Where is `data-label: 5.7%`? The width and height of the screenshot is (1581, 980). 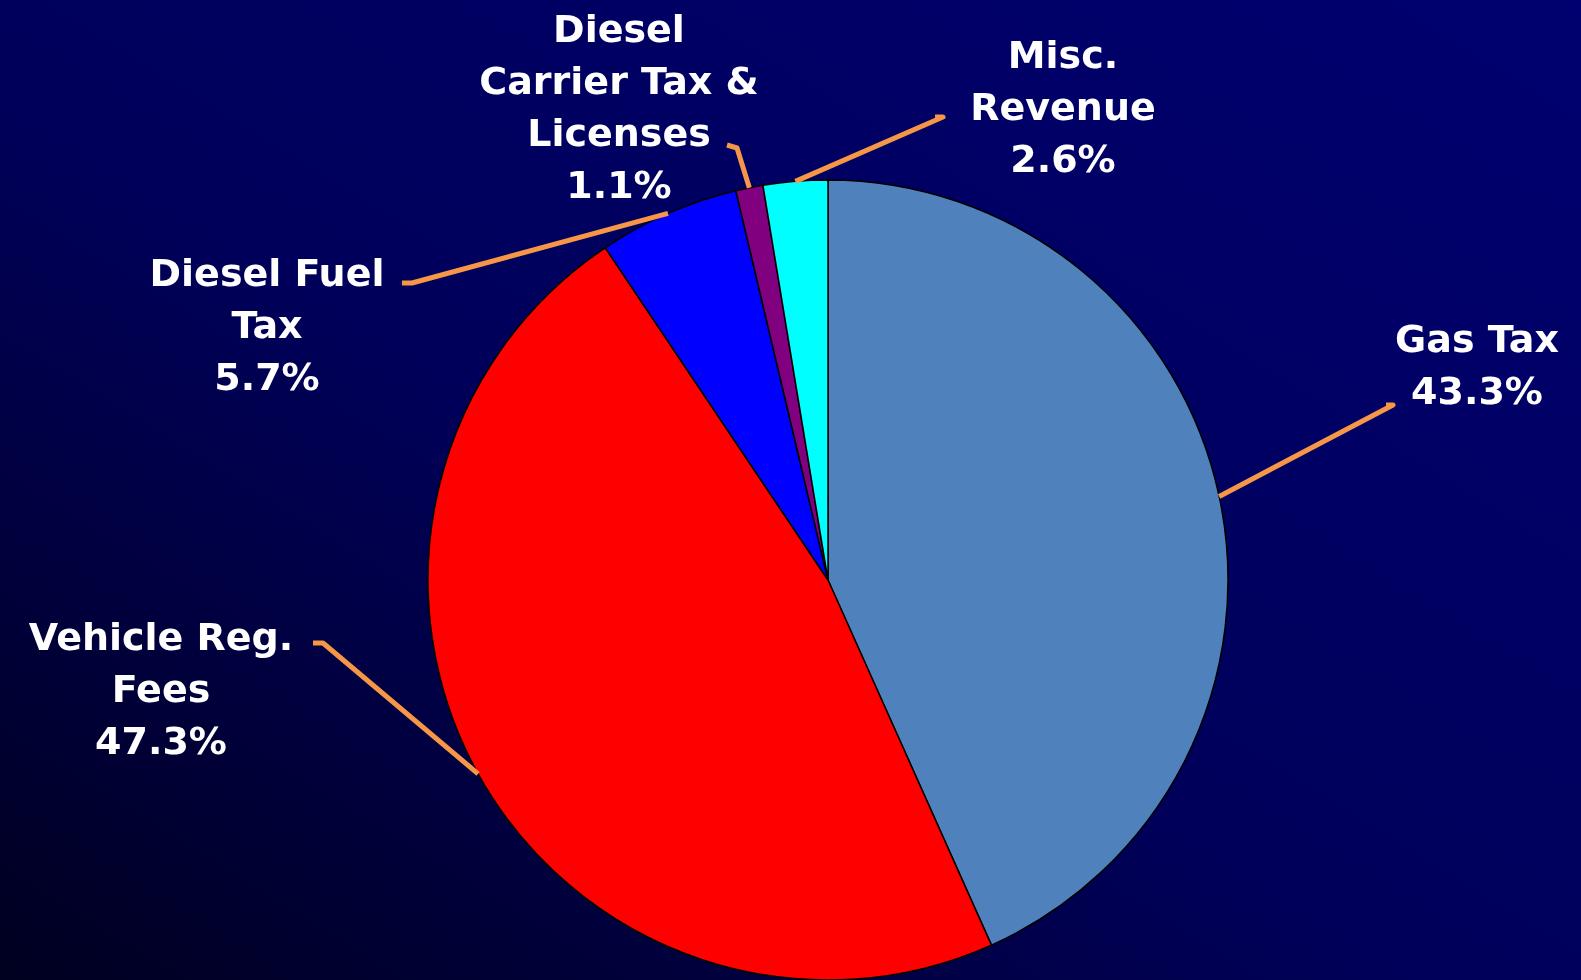
data-label: 5.7% is located at coordinates (267, 377).